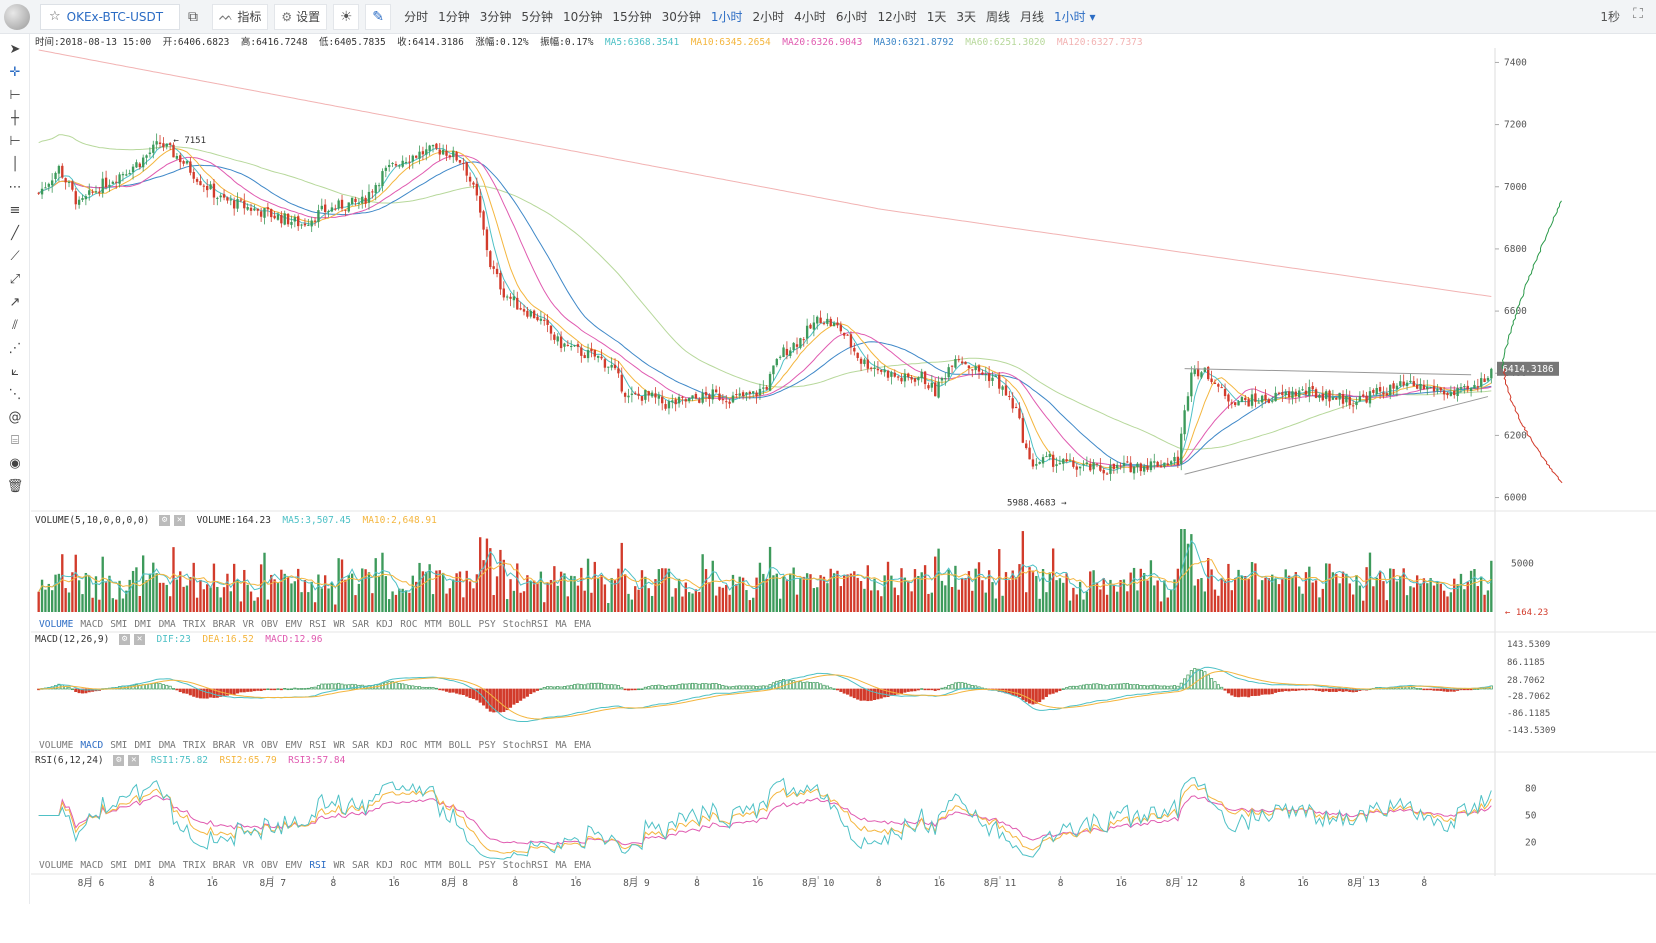  I want to click on period-tab: 1天, so click(936, 16).